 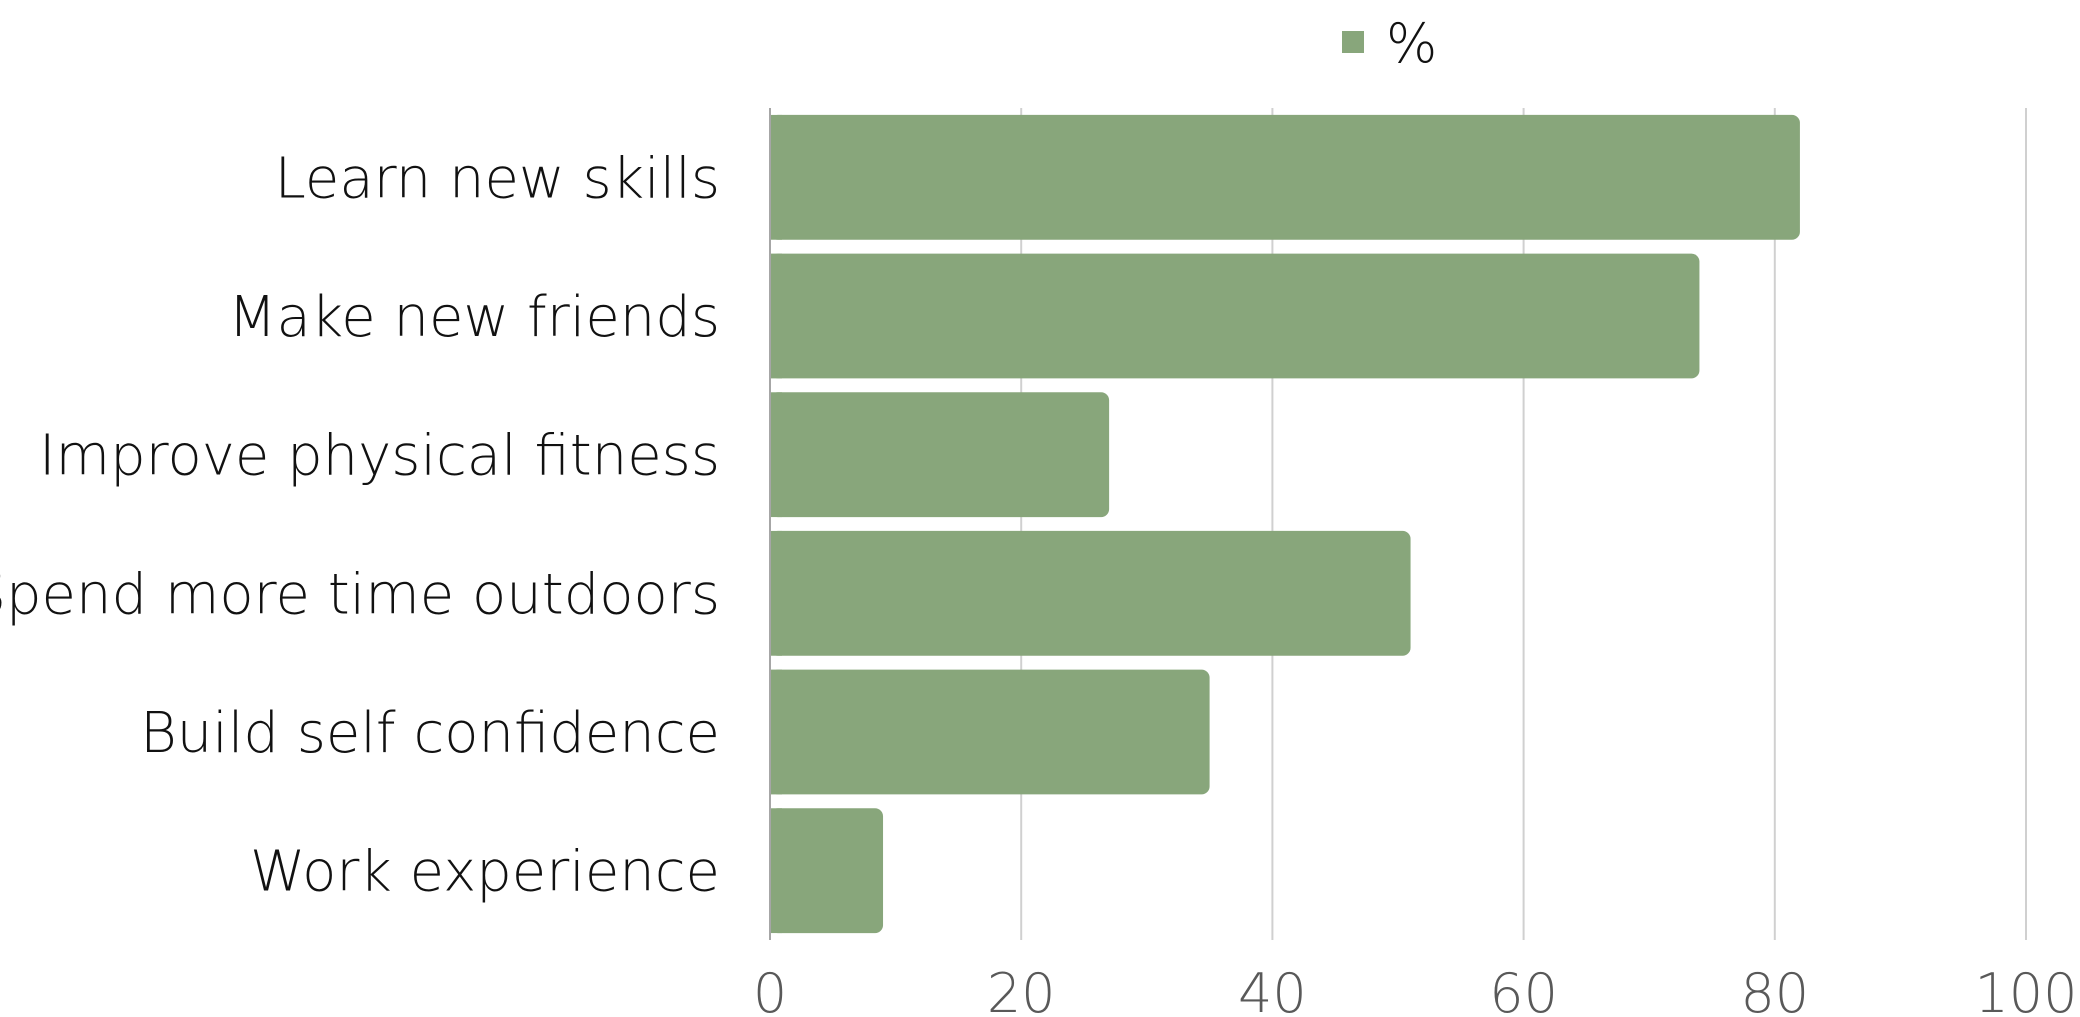 What do you see at coordinates (379, 456) in the screenshot?
I see `category-label: Improve physical fitness` at bounding box center [379, 456].